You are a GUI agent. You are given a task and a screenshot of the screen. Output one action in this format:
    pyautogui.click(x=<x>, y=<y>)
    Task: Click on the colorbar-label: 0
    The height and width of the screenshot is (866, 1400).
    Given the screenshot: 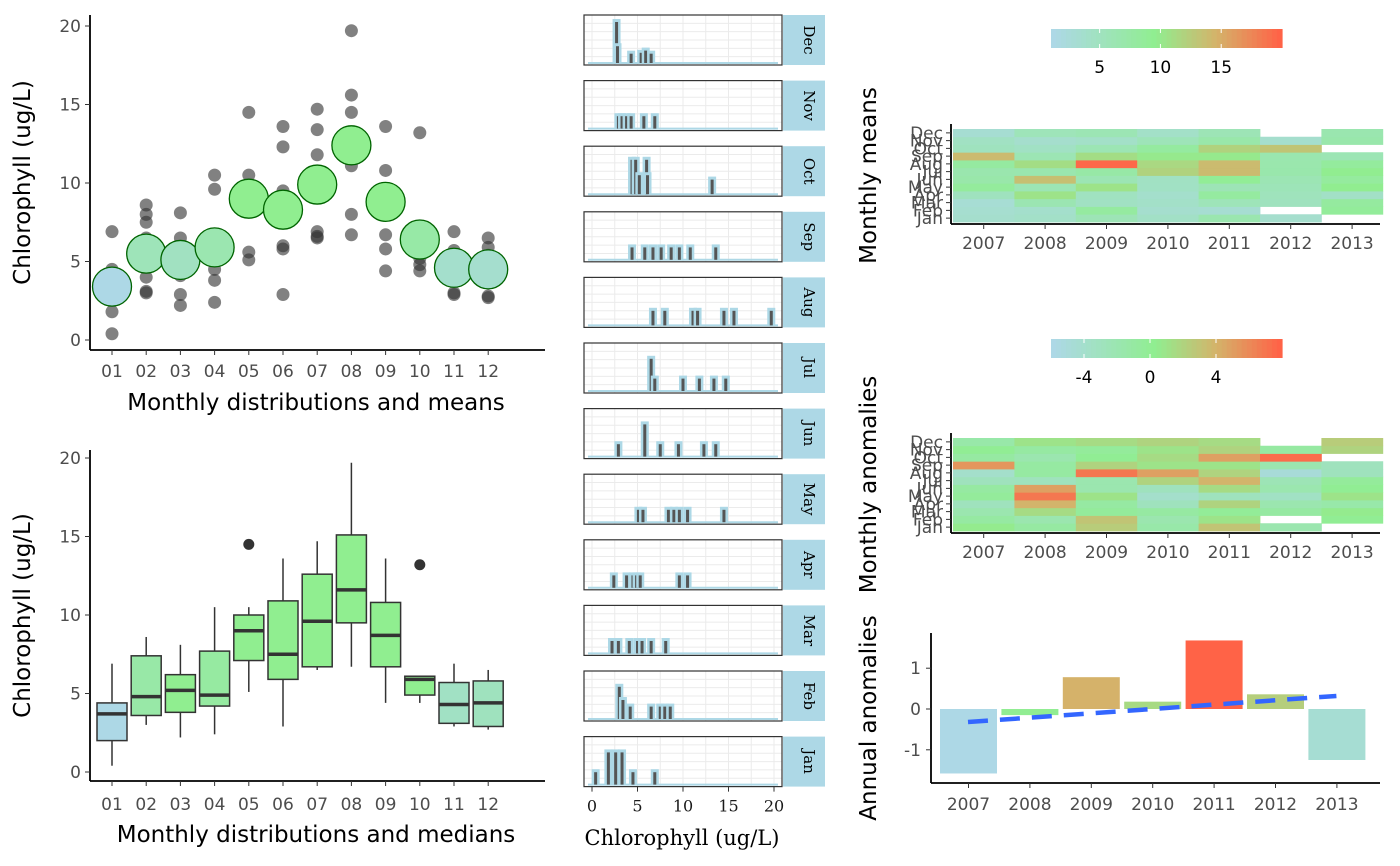 What is the action you would take?
    pyautogui.click(x=1150, y=378)
    